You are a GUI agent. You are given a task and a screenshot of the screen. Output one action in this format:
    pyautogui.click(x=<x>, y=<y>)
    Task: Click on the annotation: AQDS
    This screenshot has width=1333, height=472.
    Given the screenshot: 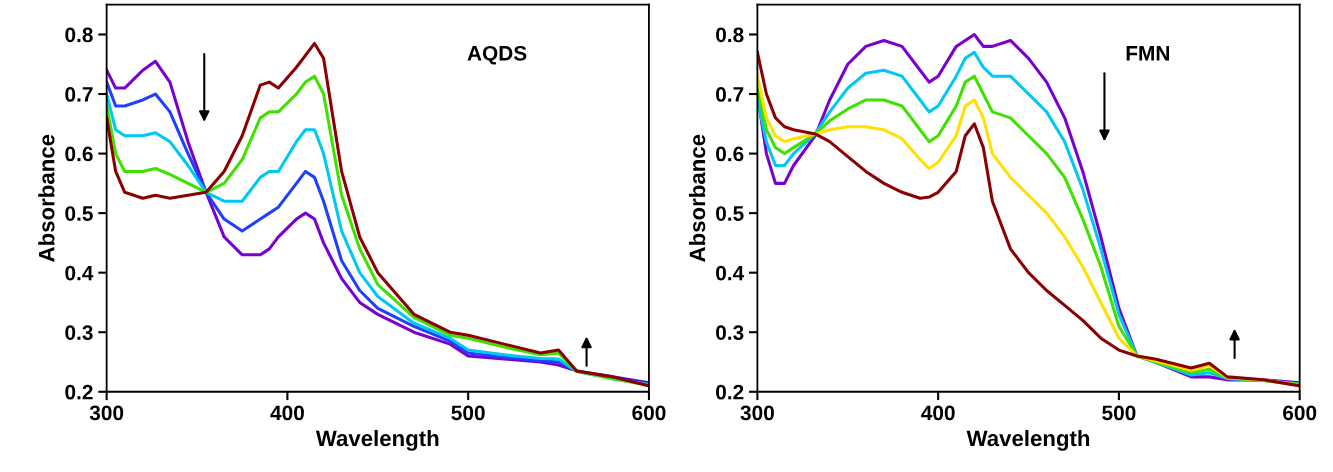 What is the action you would take?
    pyautogui.click(x=497, y=55)
    